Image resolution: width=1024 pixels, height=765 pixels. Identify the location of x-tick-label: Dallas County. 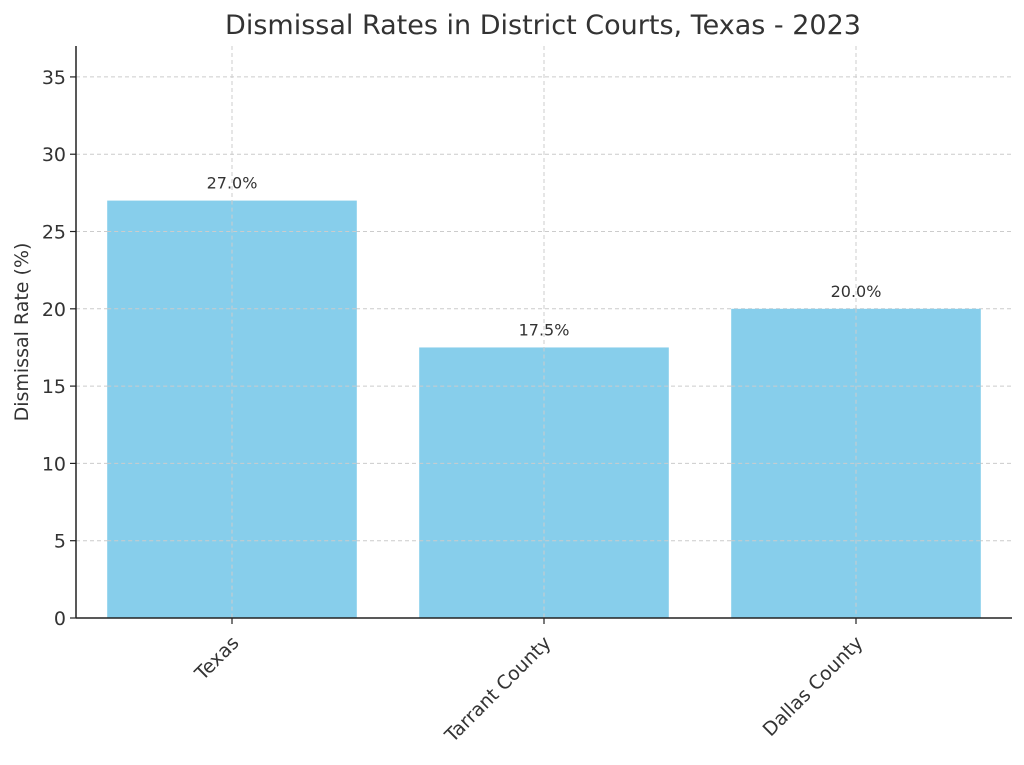
(813, 686).